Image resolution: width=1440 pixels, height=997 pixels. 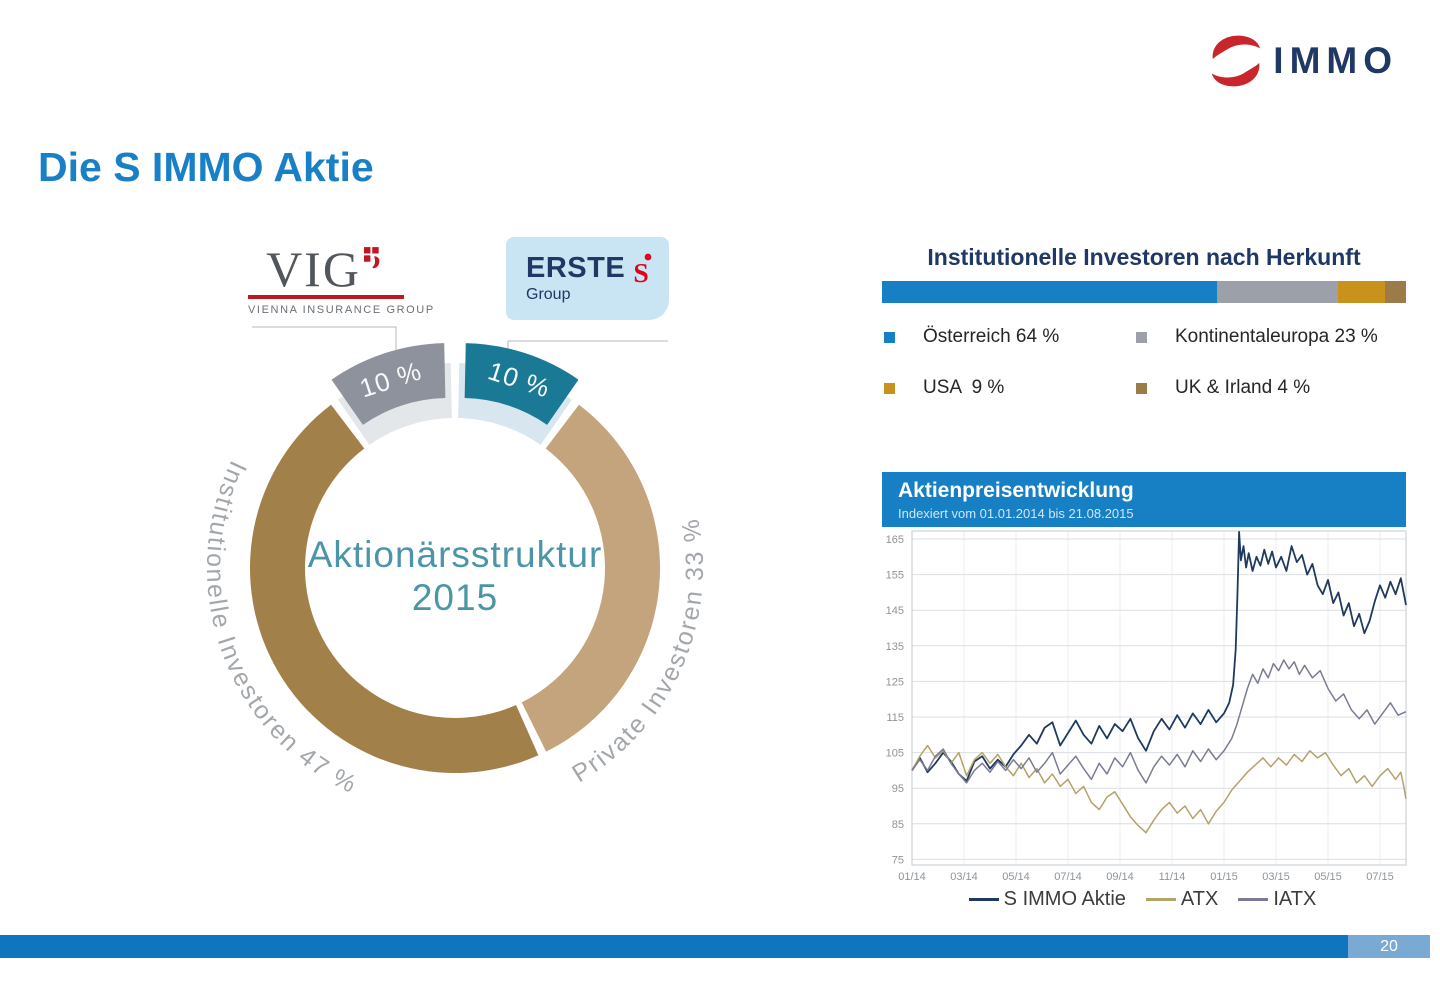 I want to click on legend-item-usa: USA 9 %, so click(x=1010, y=388).